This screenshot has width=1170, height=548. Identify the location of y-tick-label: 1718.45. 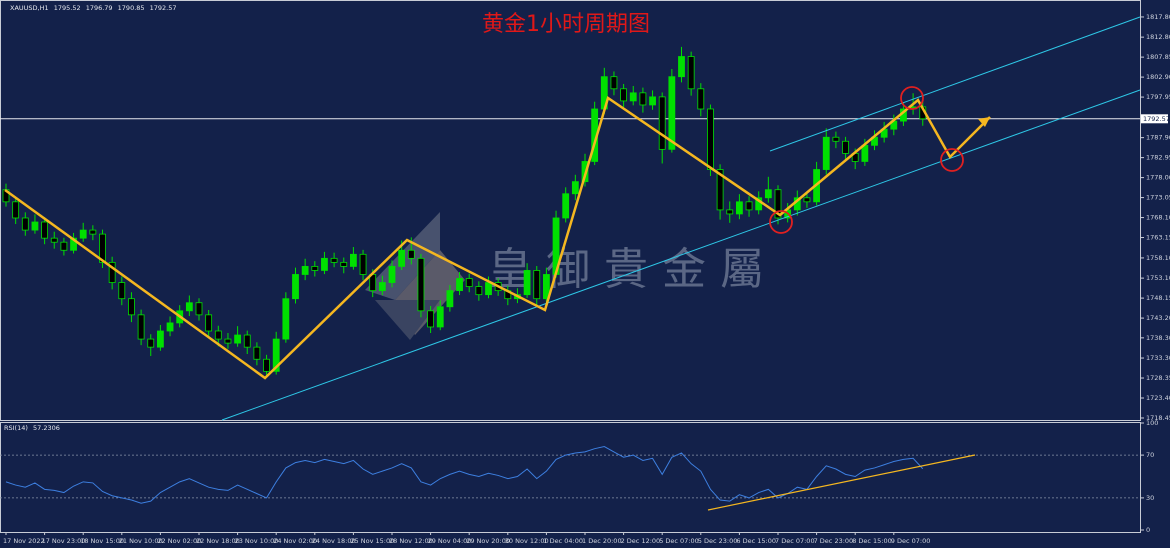
(1158, 418).